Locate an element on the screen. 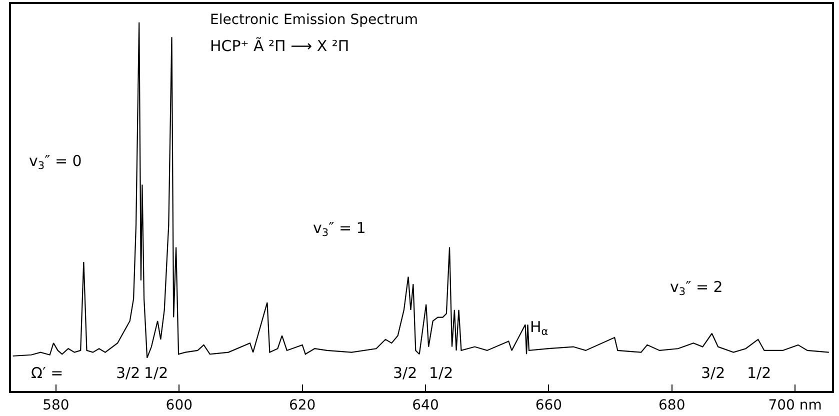  chart-title: Electronic Emission Spectrum is located at coordinates (314, 20).